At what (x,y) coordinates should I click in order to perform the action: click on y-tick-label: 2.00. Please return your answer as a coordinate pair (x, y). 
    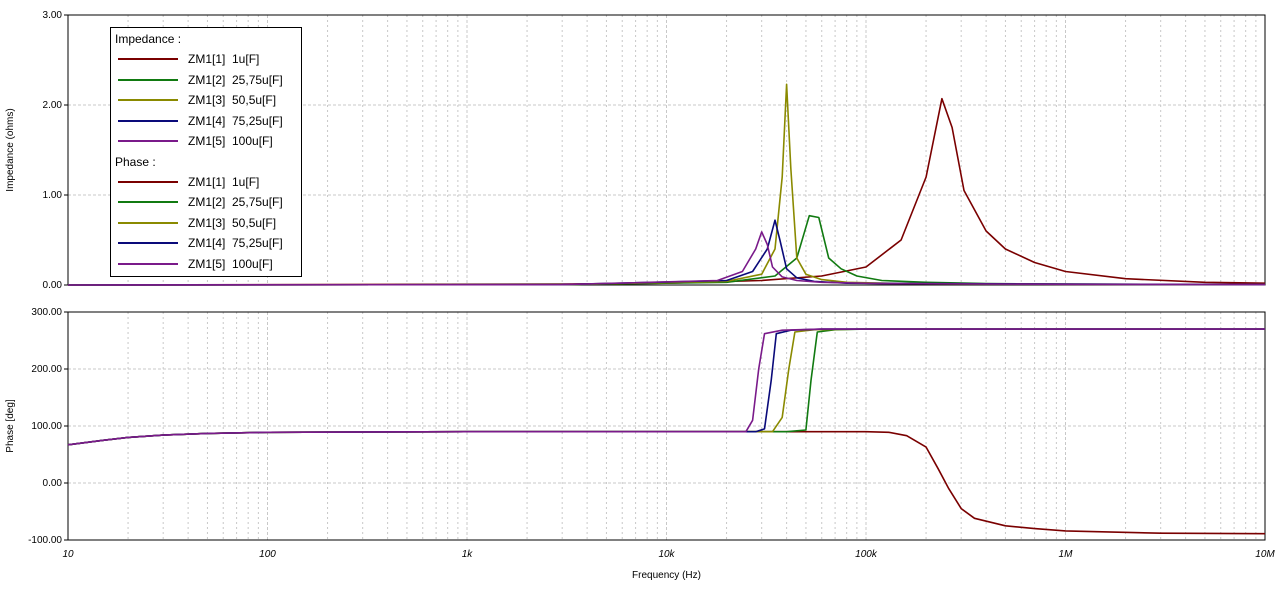
    Looking at the image, I should click on (53, 105).